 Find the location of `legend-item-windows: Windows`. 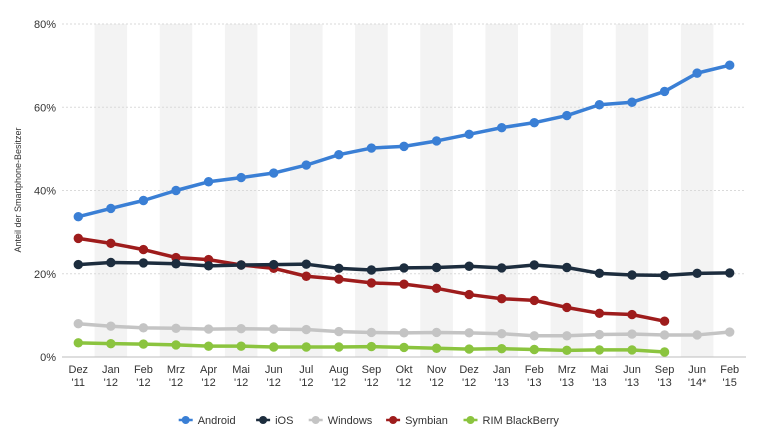

legend-item-windows: Windows is located at coordinates (340, 421).